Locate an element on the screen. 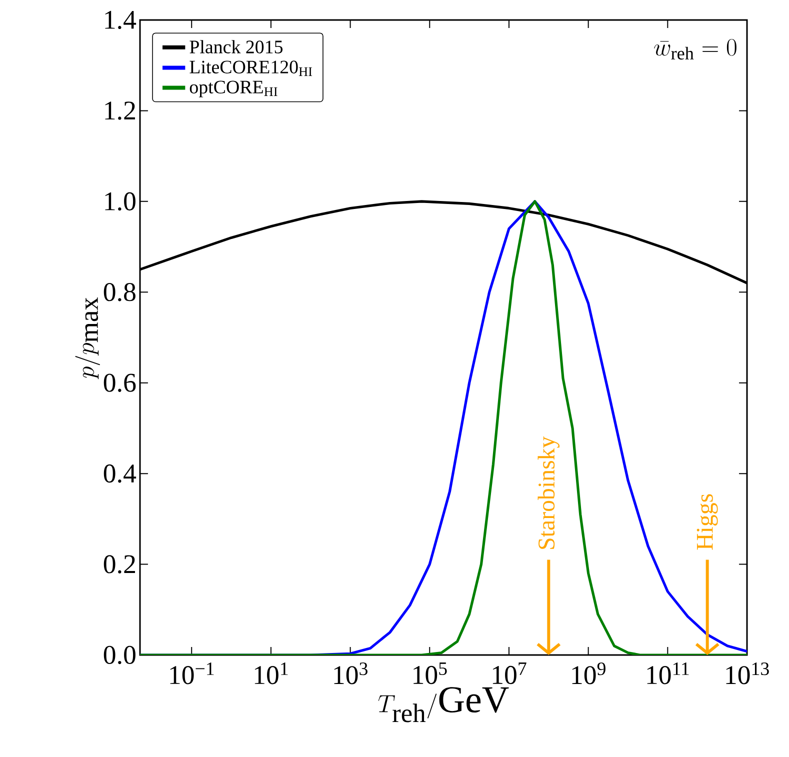  x-tick-label: 10$^{−1}$ is located at coordinates (192, 673).